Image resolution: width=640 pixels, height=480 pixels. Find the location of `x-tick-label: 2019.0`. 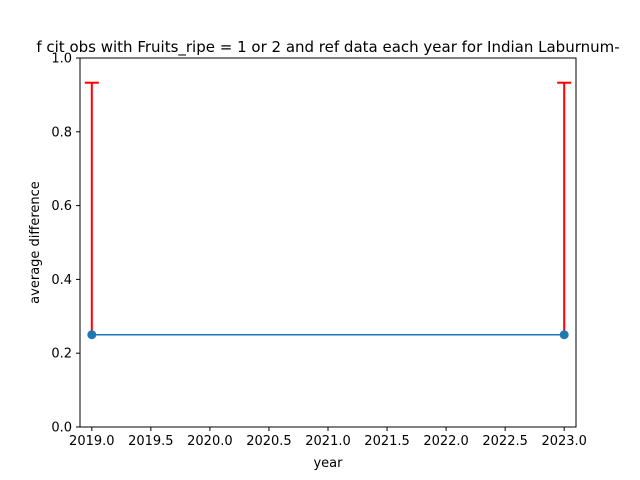

x-tick-label: 2019.0 is located at coordinates (92, 441).